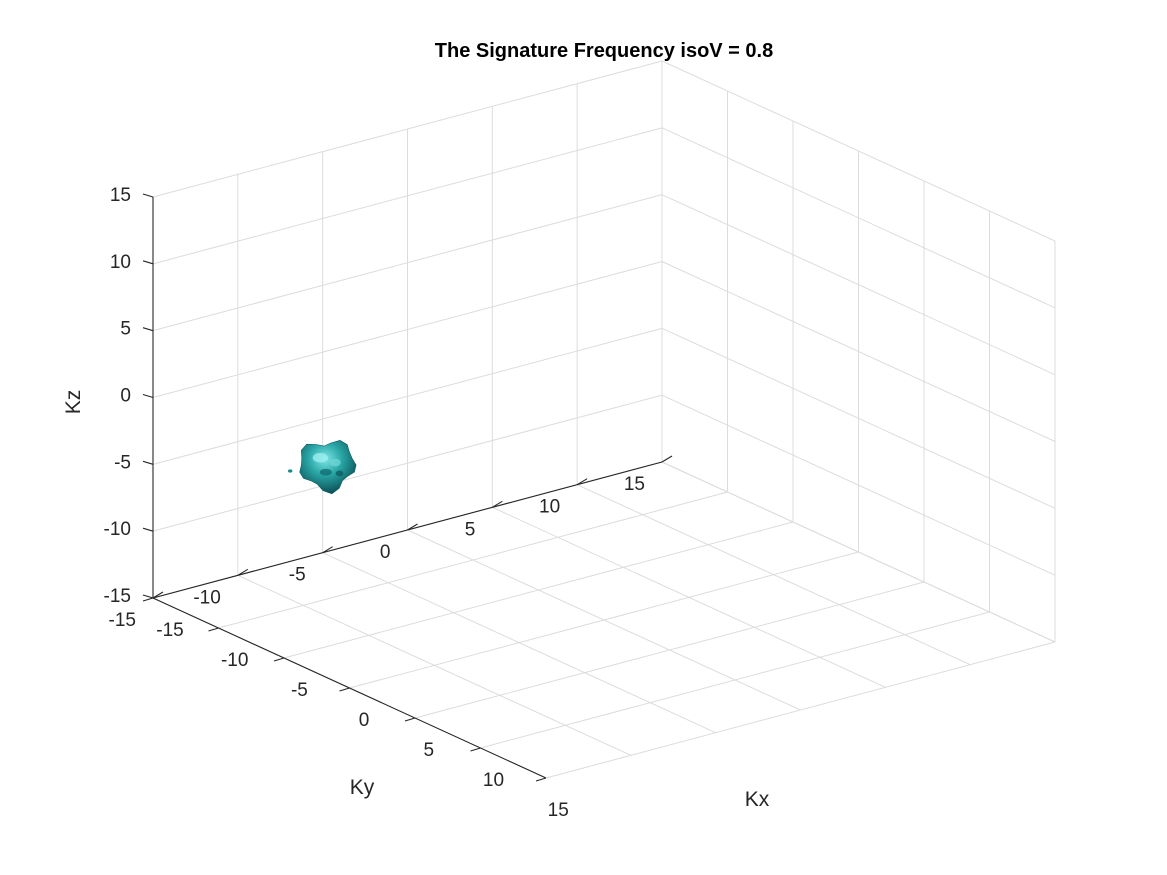  What do you see at coordinates (122, 620) in the screenshot?
I see `y-tick-label: -15` at bounding box center [122, 620].